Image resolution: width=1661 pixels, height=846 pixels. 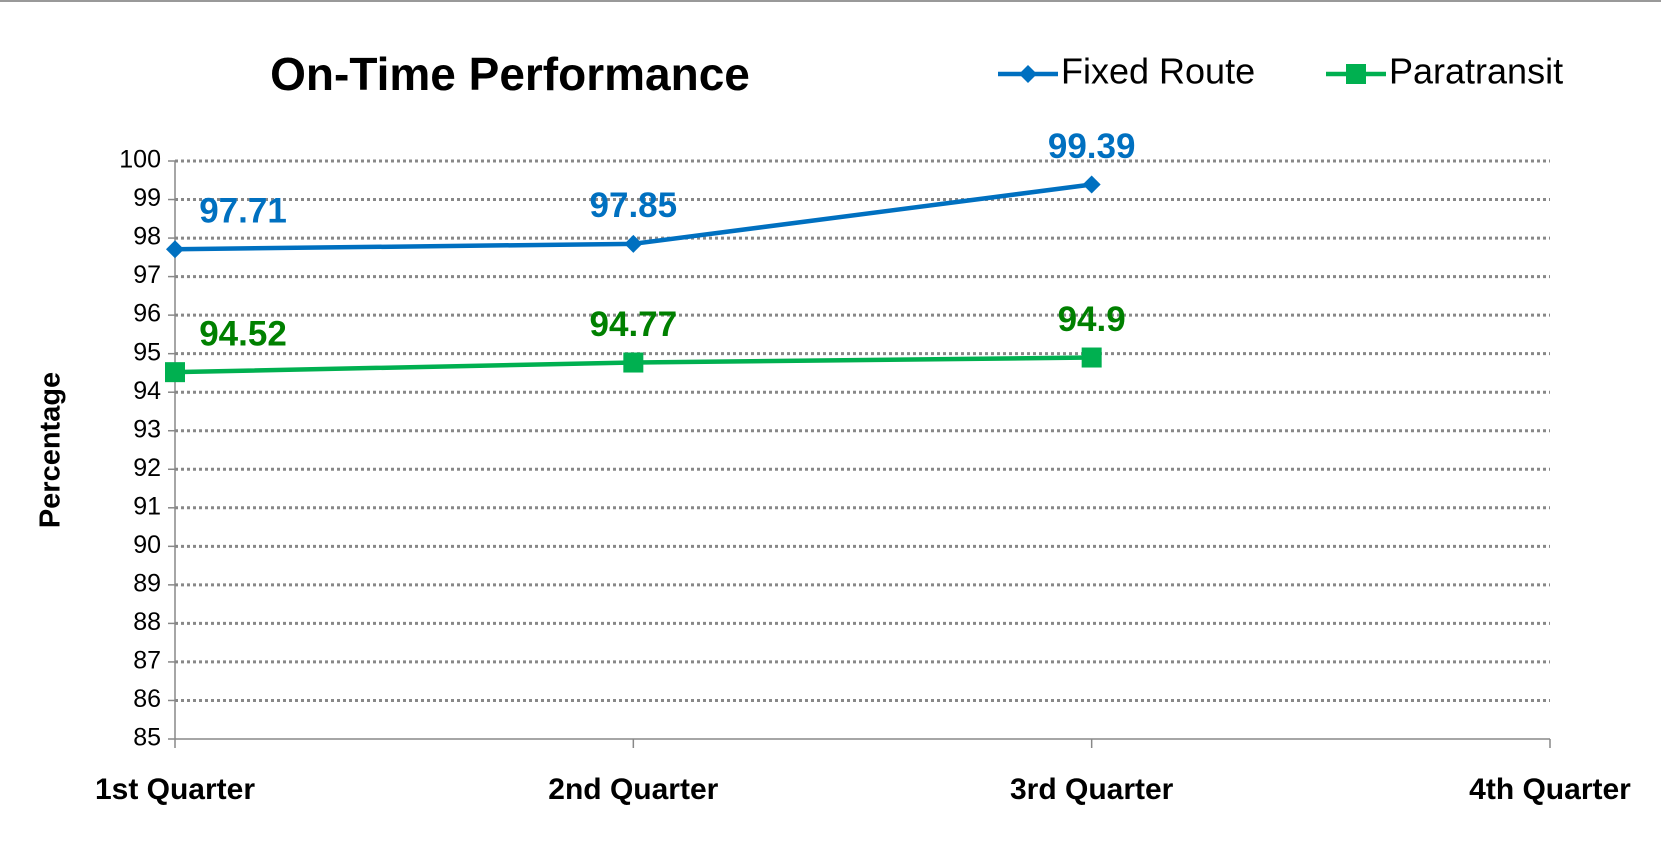 What do you see at coordinates (147, 468) in the screenshot?
I see `y-tick-label: 92` at bounding box center [147, 468].